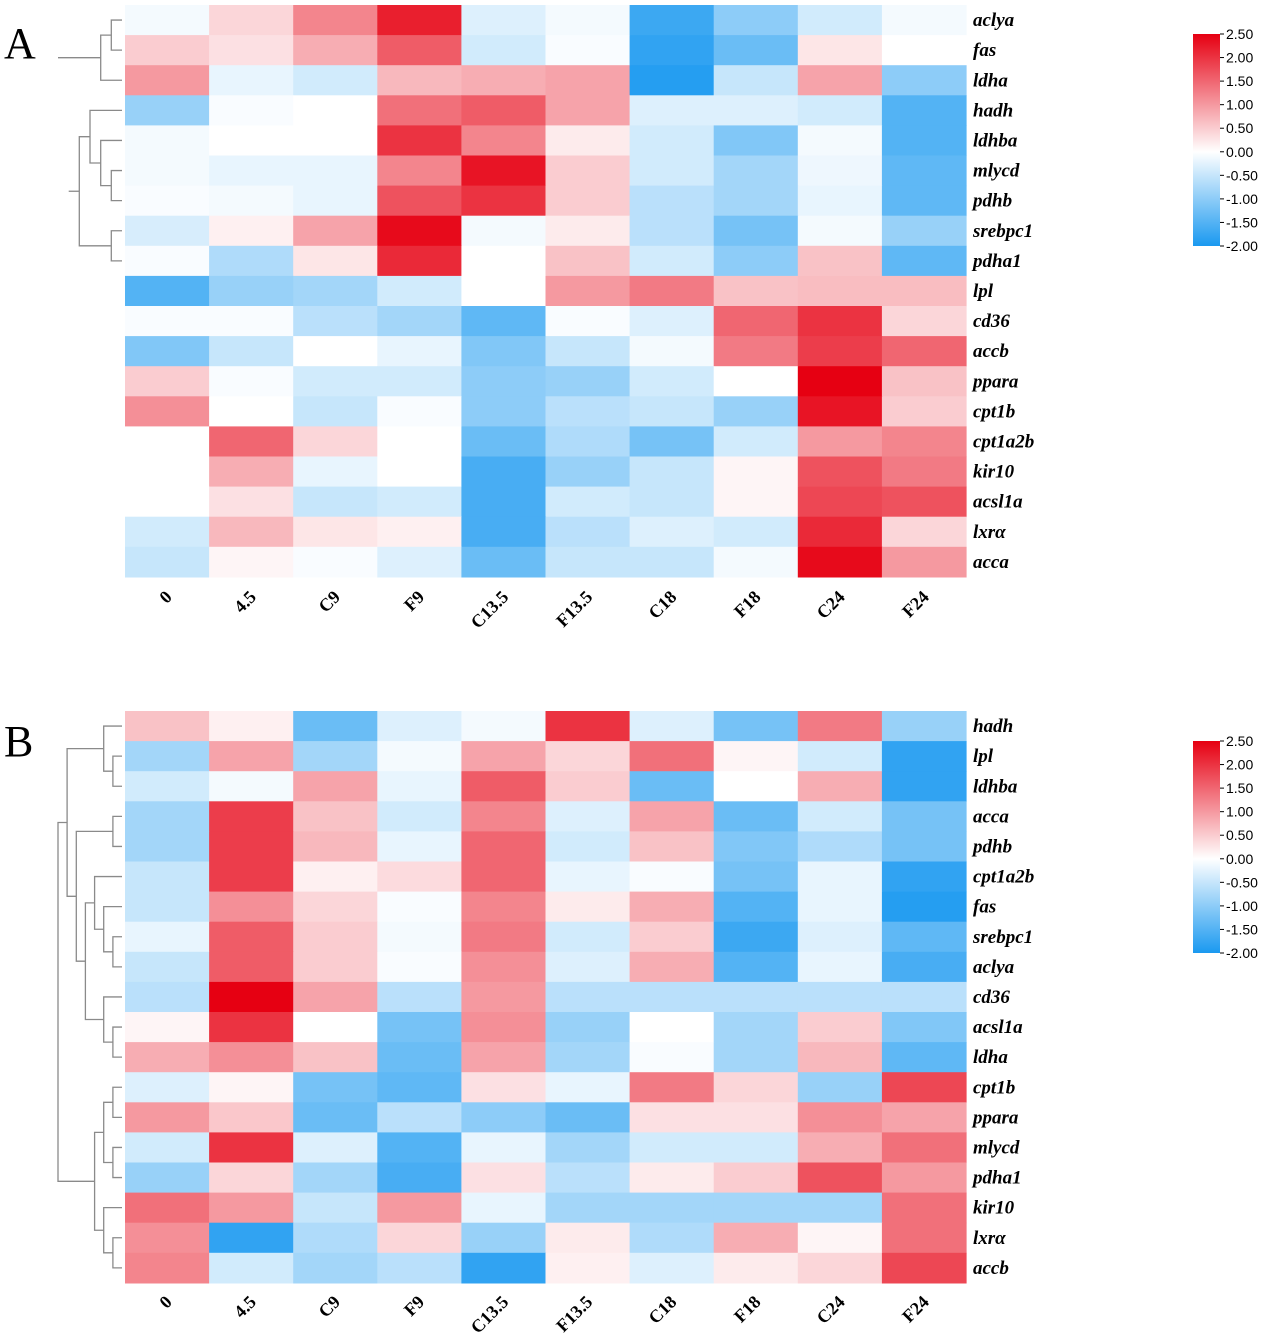 The width and height of the screenshot is (1263, 1336). I want to click on column-label: C13.5, so click(490, 610).